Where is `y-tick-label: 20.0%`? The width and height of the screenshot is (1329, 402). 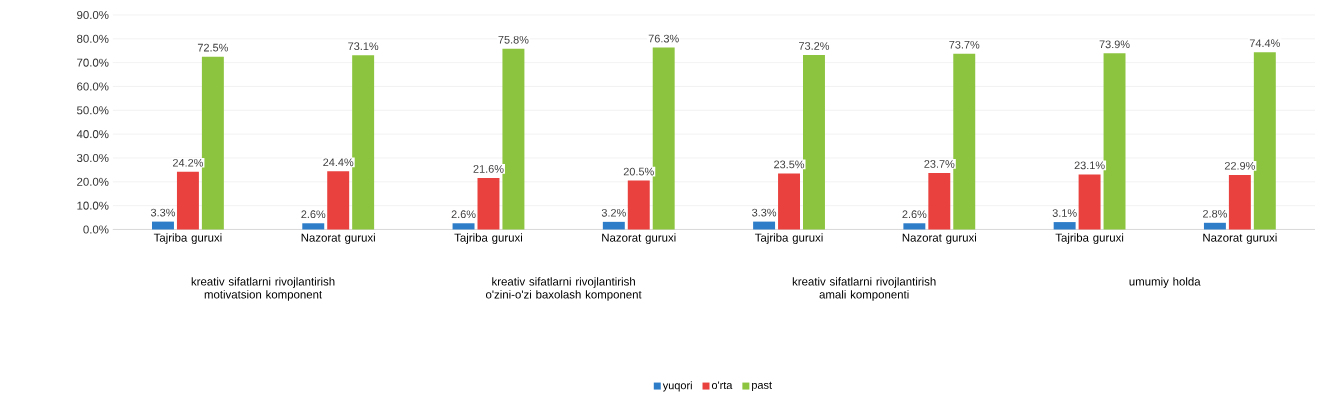
y-tick-label: 20.0% is located at coordinates (93, 181).